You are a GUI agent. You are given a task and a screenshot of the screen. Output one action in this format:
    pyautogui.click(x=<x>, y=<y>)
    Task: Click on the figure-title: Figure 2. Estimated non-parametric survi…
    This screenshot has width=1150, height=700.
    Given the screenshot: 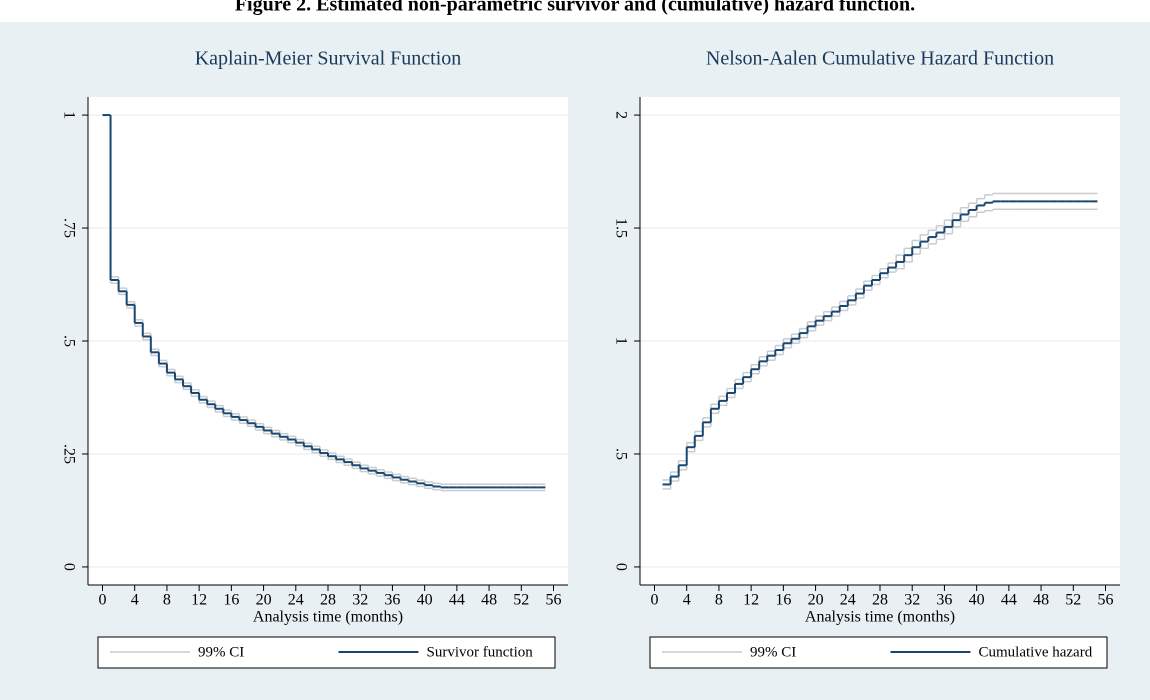 What is the action you would take?
    pyautogui.click(x=575, y=8)
    